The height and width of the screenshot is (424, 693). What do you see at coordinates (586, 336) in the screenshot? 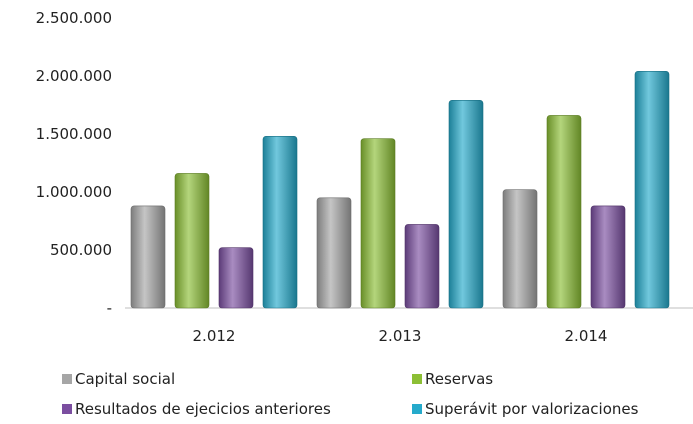
I see `x-tick-label: 2.014` at bounding box center [586, 336].